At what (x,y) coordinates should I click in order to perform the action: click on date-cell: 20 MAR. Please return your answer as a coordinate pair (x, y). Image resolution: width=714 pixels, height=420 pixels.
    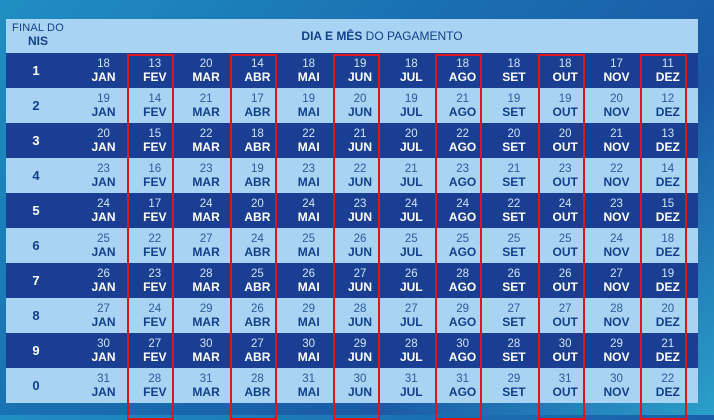
    Looking at the image, I should click on (206, 70).